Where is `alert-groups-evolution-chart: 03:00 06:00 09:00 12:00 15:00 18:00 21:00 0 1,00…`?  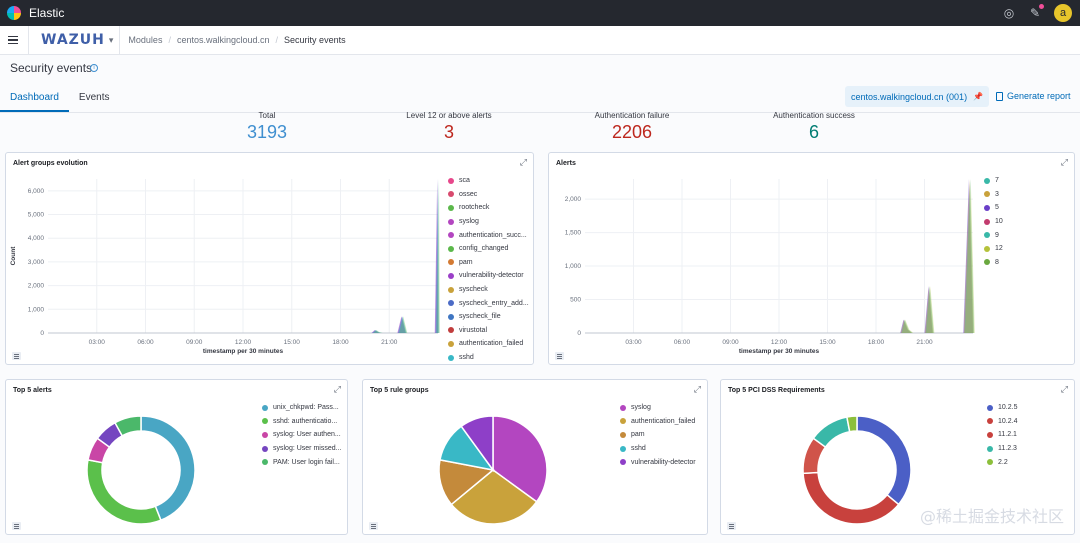 alert-groups-evolution-chart: 03:00 06:00 09:00 12:00 15:00 18:00 21:00 0 1,00… is located at coordinates (226, 266).